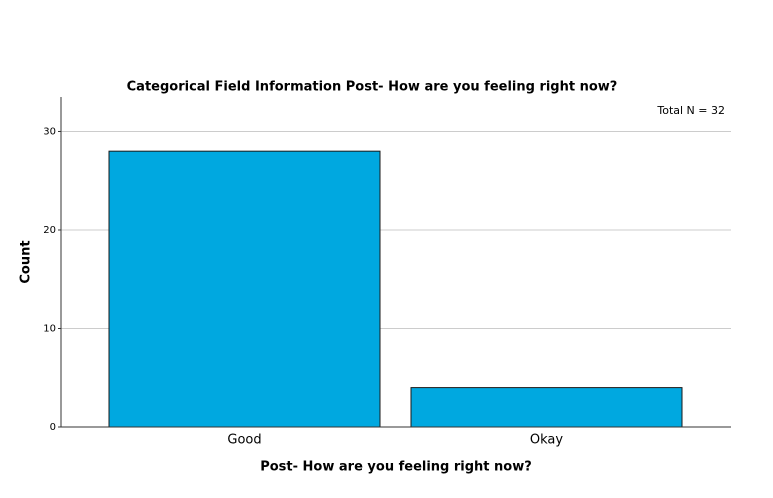 The height and width of the screenshot is (498, 773). I want to click on y-tick-label: 30, so click(49, 131).